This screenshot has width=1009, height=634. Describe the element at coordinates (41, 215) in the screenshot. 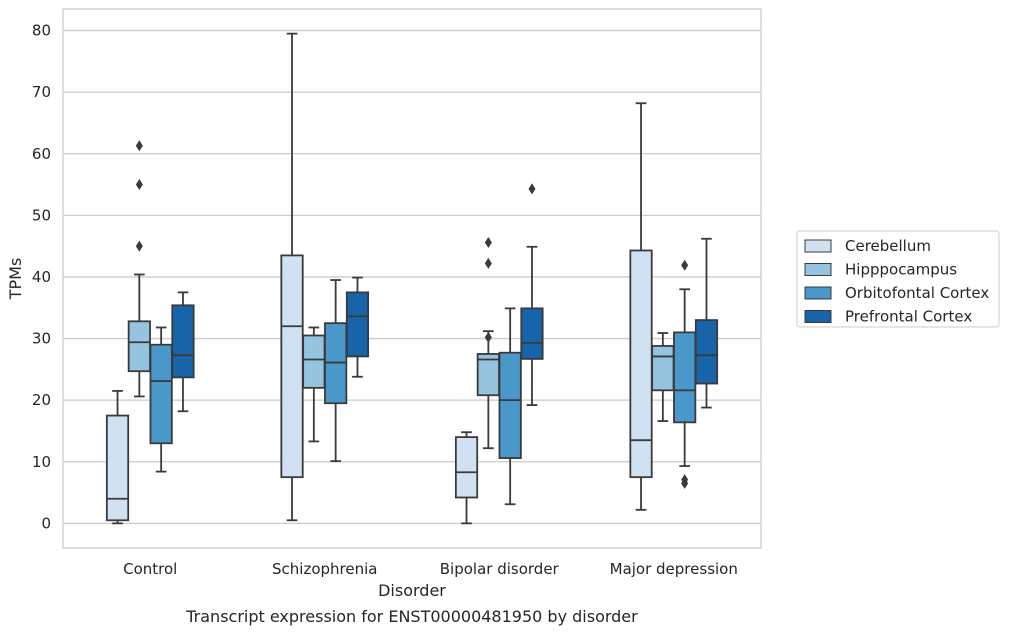

I see `y-tick-label: 50` at that location.